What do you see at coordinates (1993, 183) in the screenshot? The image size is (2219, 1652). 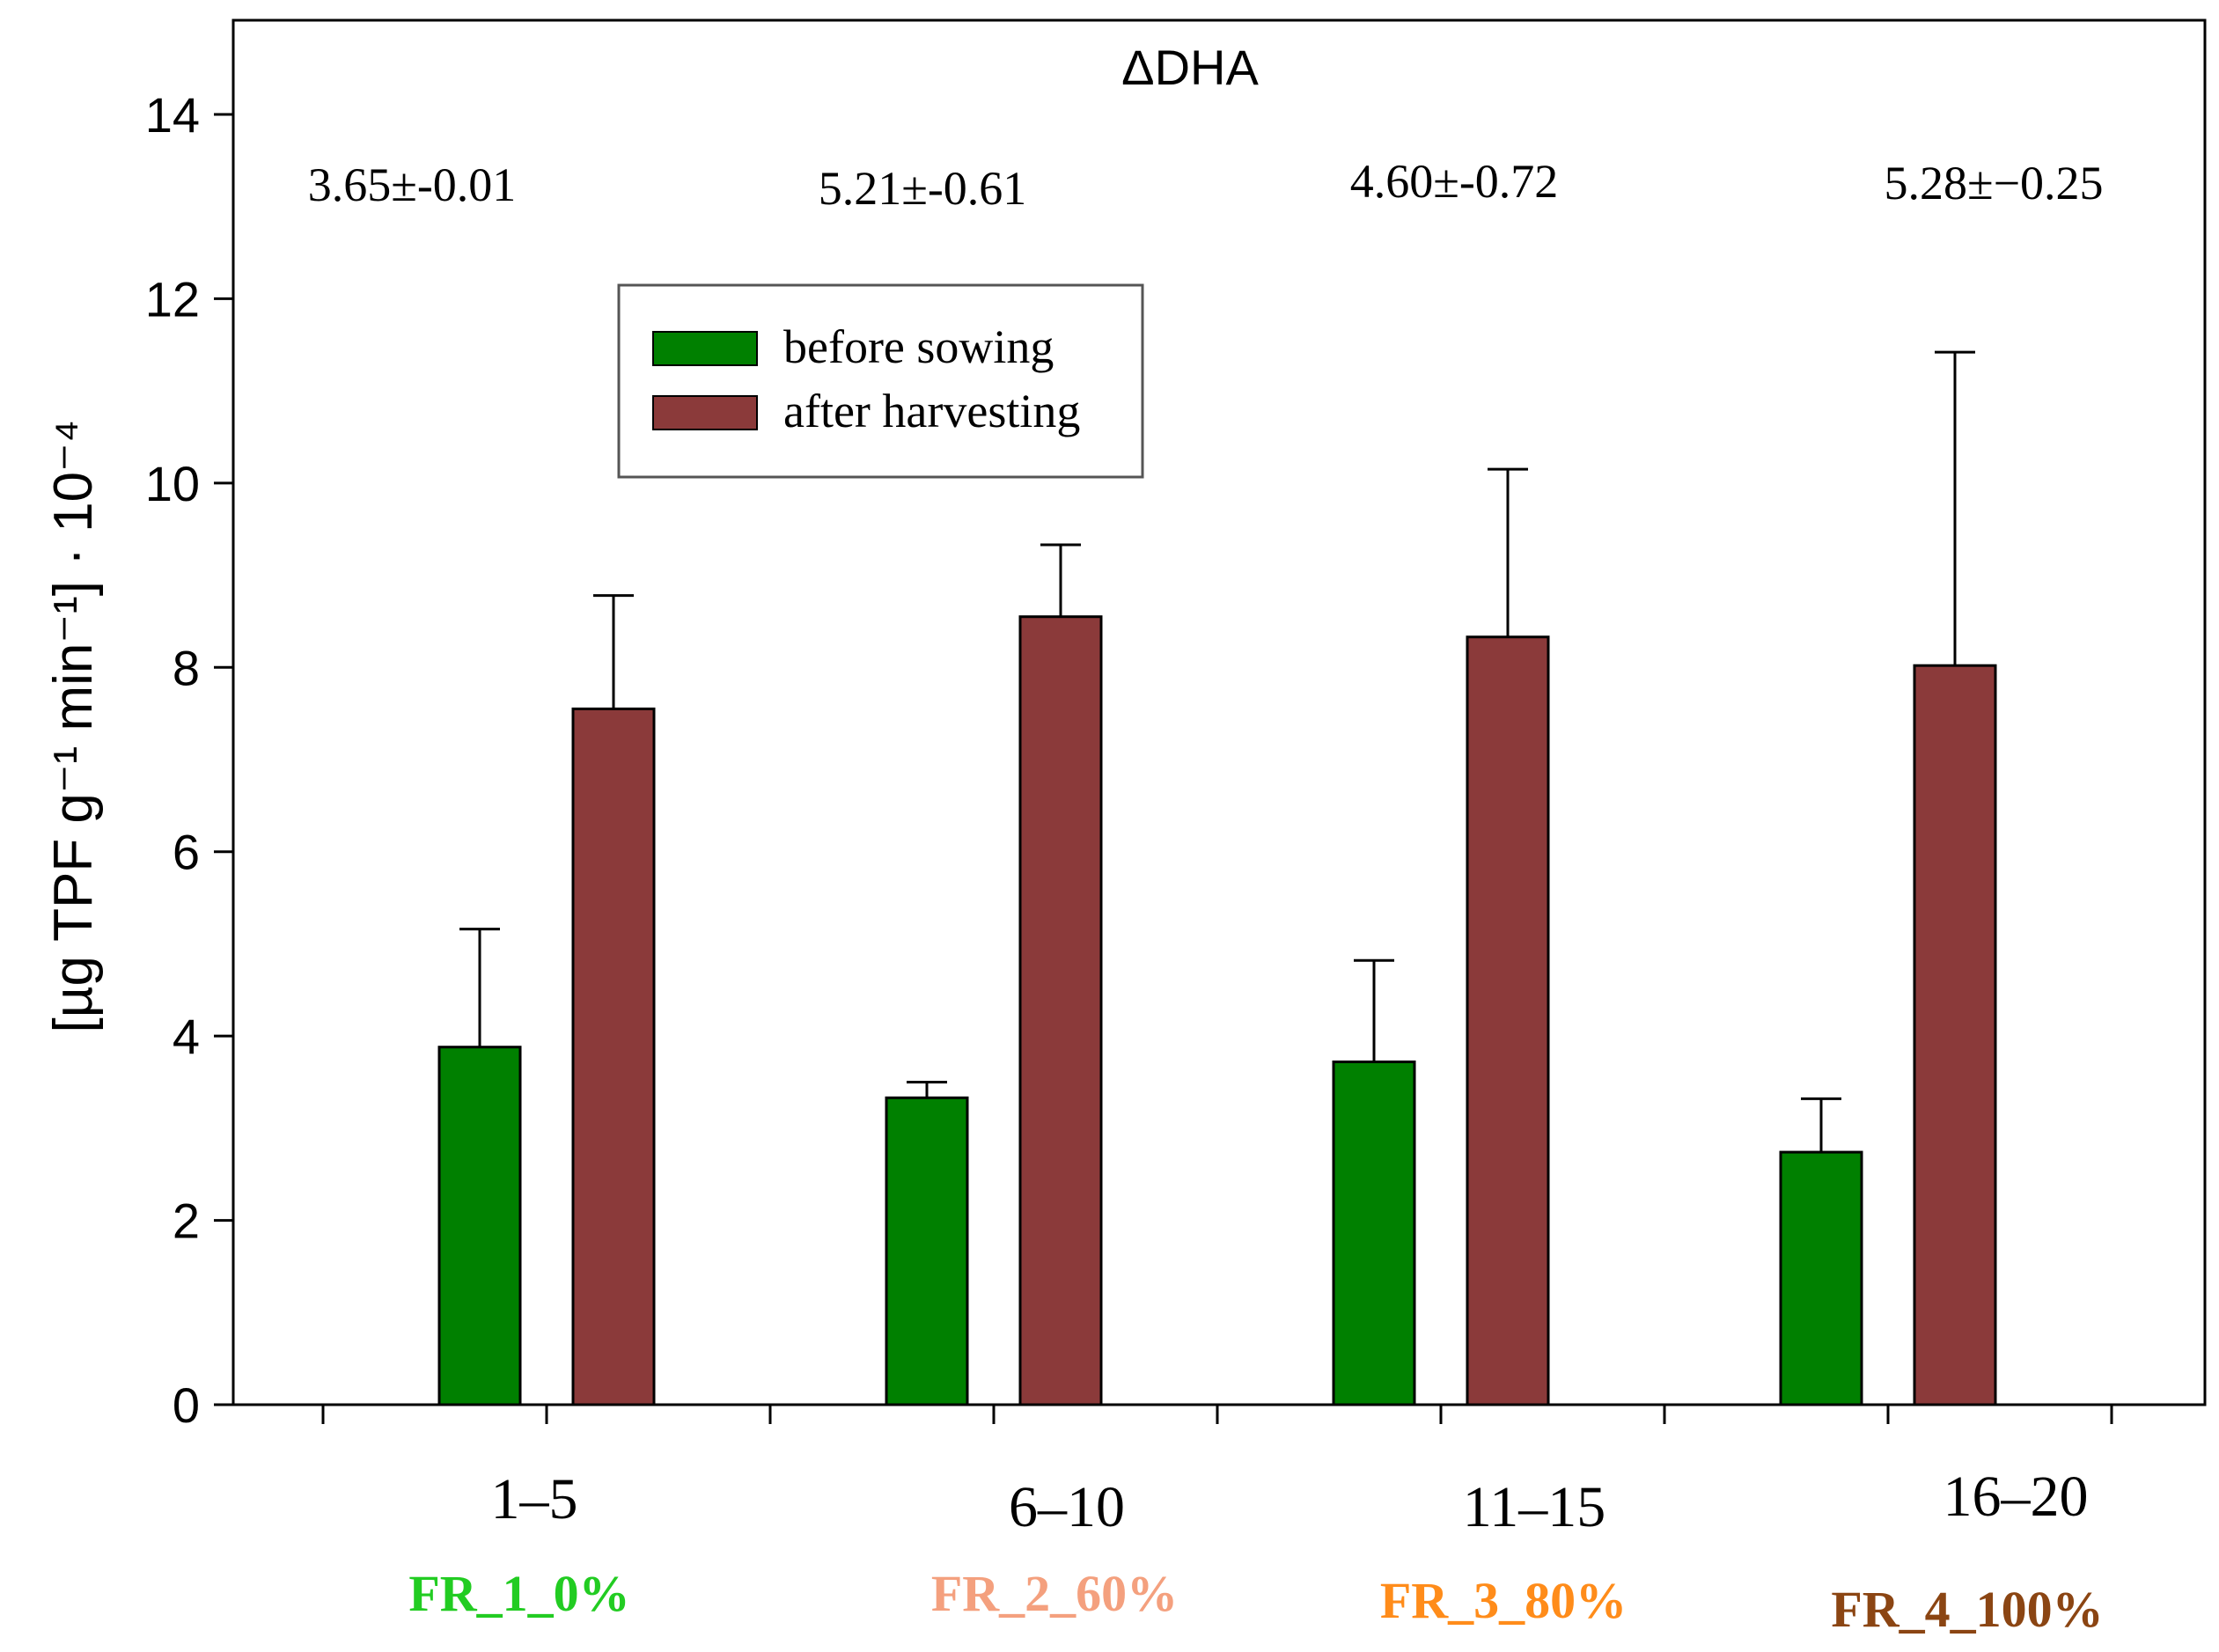 I see `annotation-16-20: 5.28±−0.25` at bounding box center [1993, 183].